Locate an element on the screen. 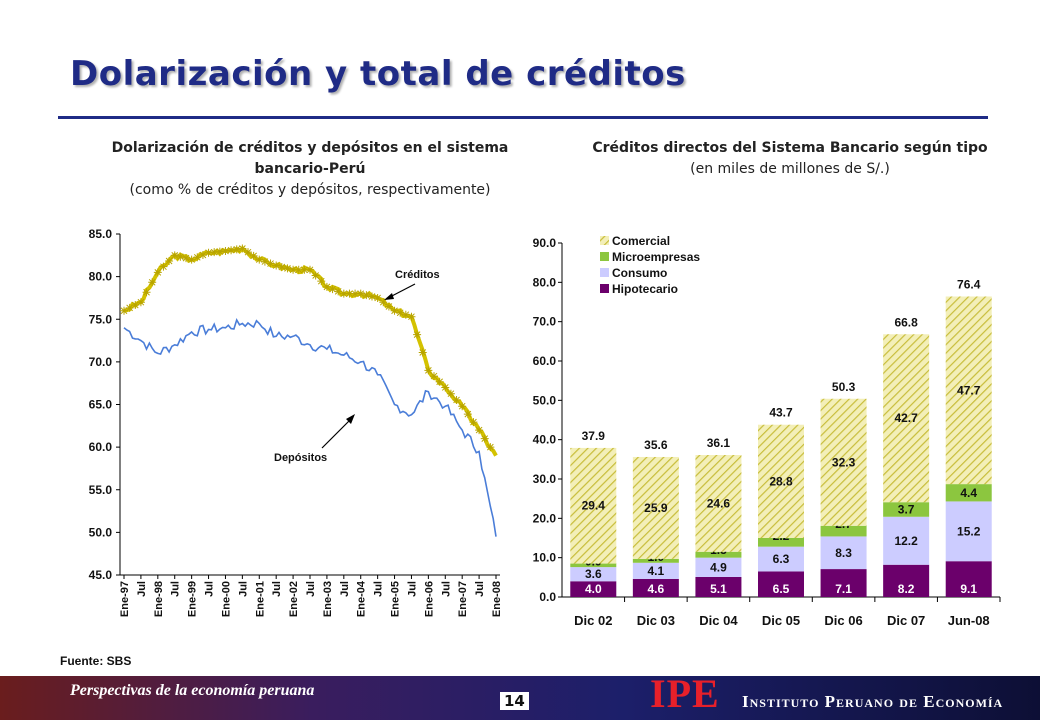 Image resolution: width=1040 pixels, height=720 pixels. y-tick-label: 10.0 is located at coordinates (545, 558).